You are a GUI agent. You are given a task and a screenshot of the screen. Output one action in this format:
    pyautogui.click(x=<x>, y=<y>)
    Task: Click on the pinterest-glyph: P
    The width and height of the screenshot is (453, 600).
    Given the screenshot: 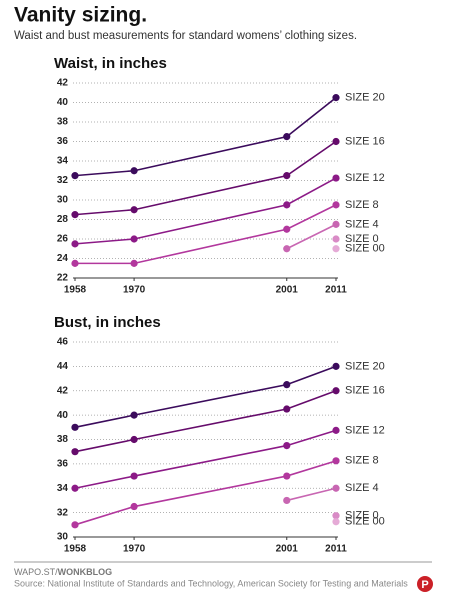 What is the action you would take?
    pyautogui.click(x=424, y=585)
    